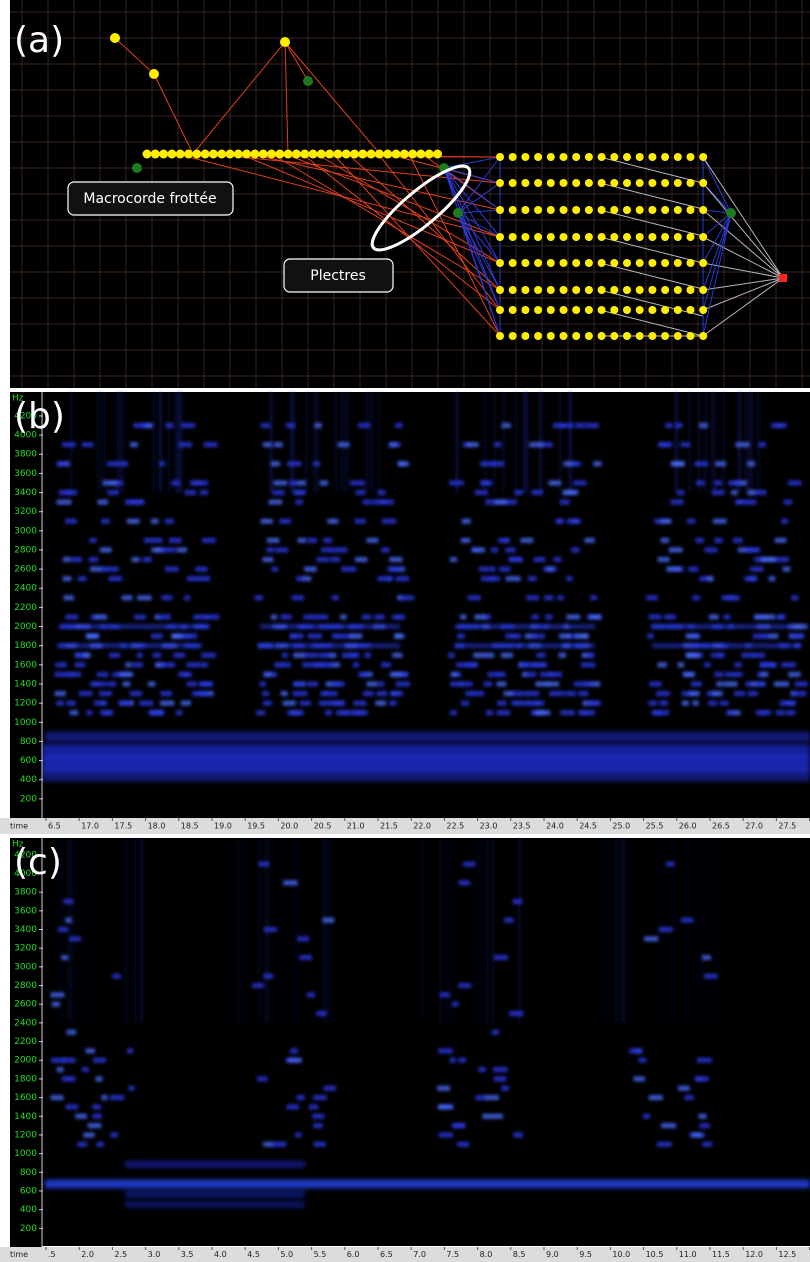  What do you see at coordinates (25, 608) in the screenshot?
I see `y-tick-label: 2200` at bounding box center [25, 608].